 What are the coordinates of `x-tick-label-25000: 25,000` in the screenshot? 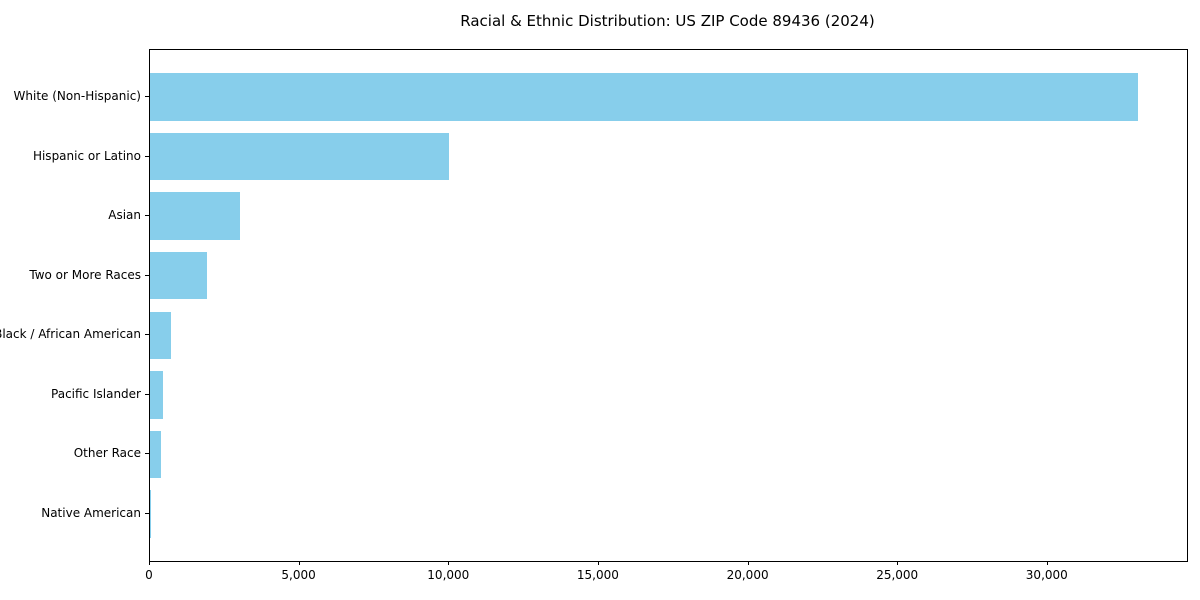 It's located at (897, 575).